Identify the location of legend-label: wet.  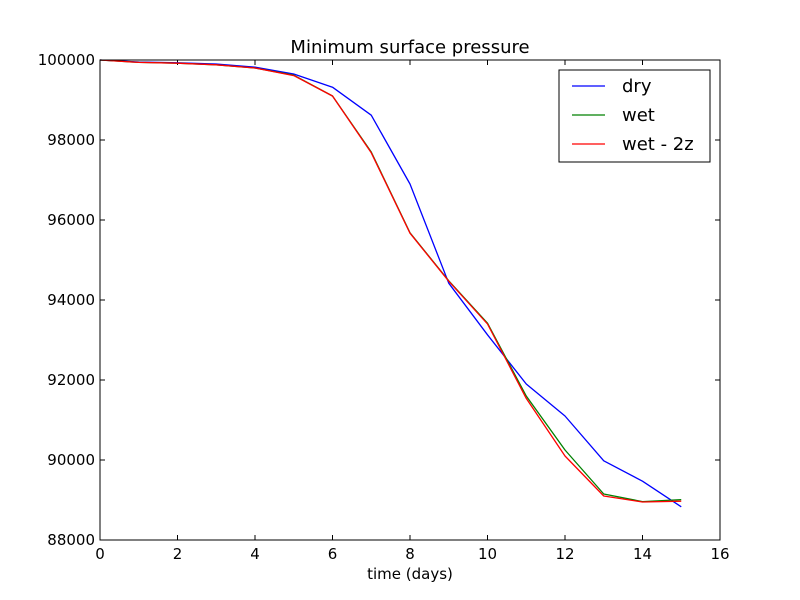
(638, 115).